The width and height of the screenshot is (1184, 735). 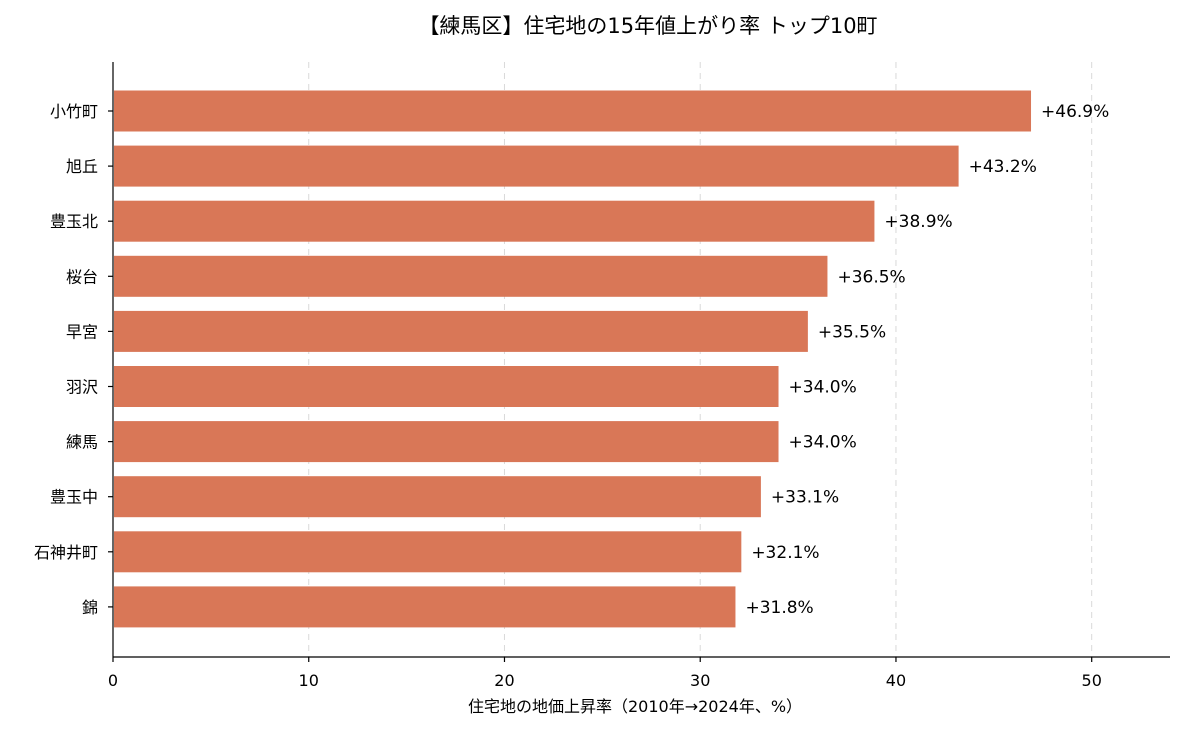 I want to click on category-label-1: 小竹町, so click(x=74, y=111).